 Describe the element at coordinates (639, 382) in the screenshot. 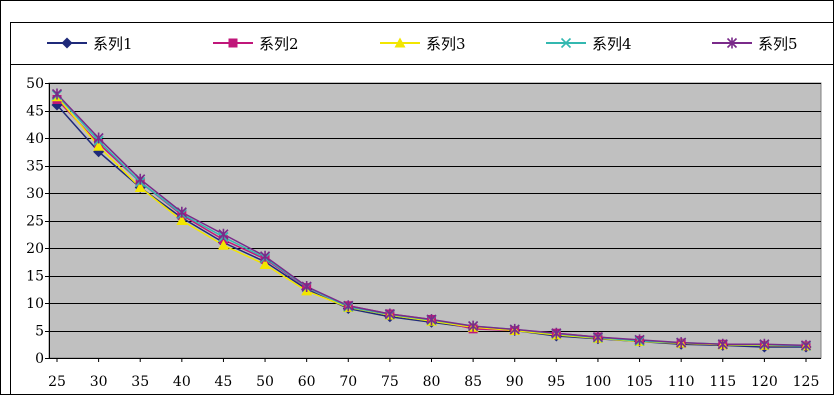

I see `x-tick-label: 105` at that location.